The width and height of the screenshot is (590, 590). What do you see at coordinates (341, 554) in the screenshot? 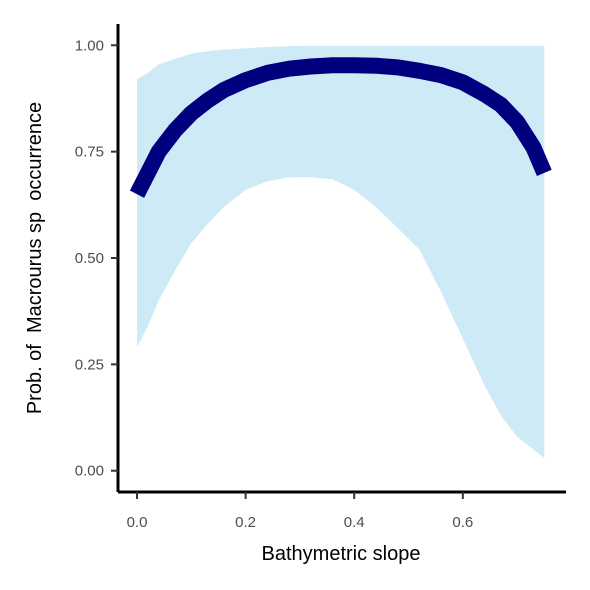
I see `x-axis-title: Bathymetric slope` at bounding box center [341, 554].